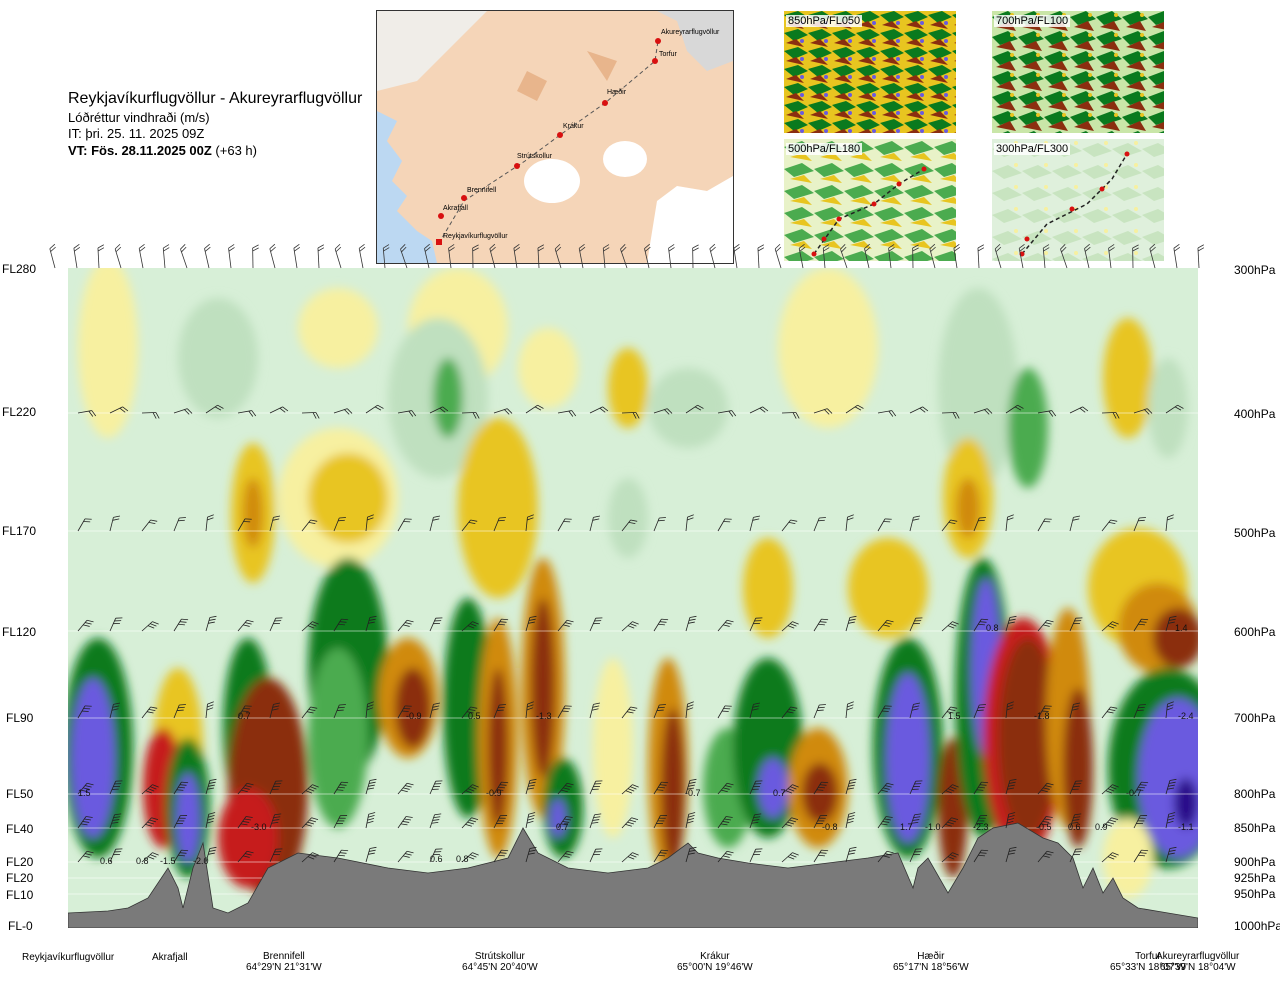 The width and height of the screenshot is (1280, 981). Describe the element at coordinates (462, 859) in the screenshot. I see `value-label: 0.8` at that location.